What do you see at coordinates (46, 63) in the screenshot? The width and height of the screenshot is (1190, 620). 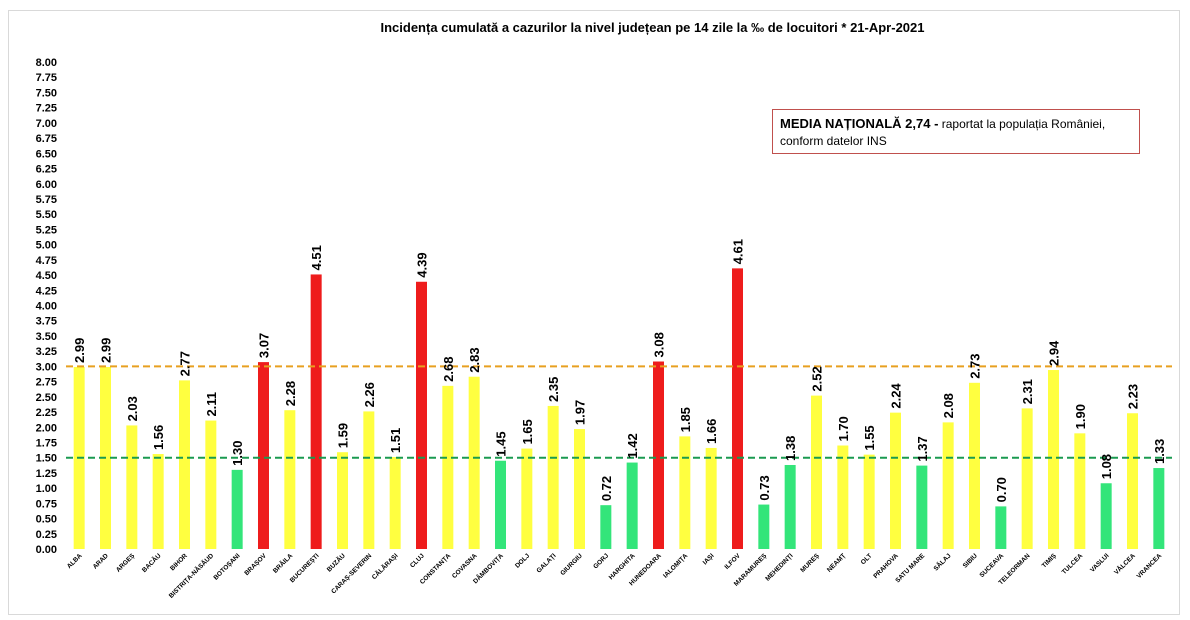 I see `y-tick-label: 8.00` at bounding box center [46, 63].